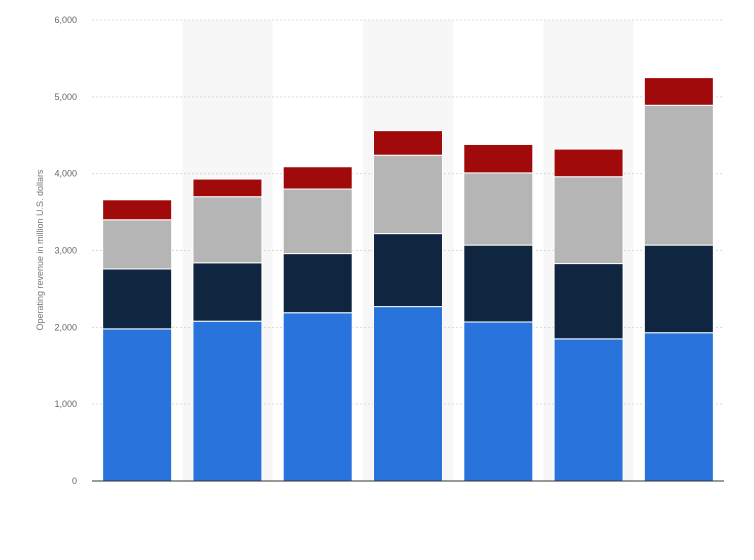 The height and width of the screenshot is (560, 754). I want to click on y-tick-label: 4,000, so click(65, 174).